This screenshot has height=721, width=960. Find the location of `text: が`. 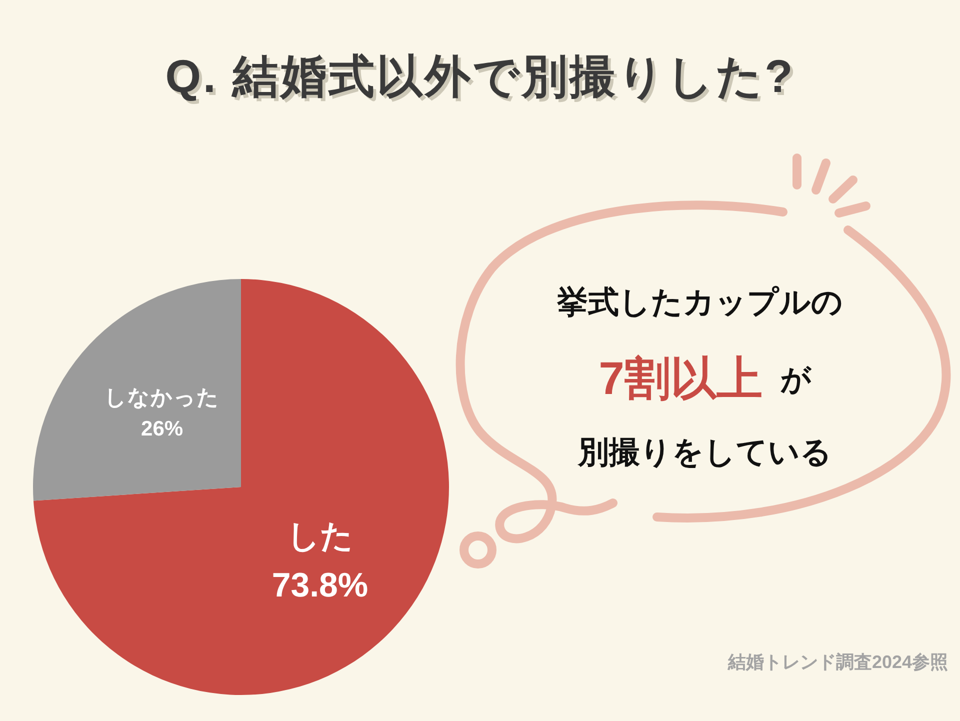

text: が is located at coordinates (796, 380).